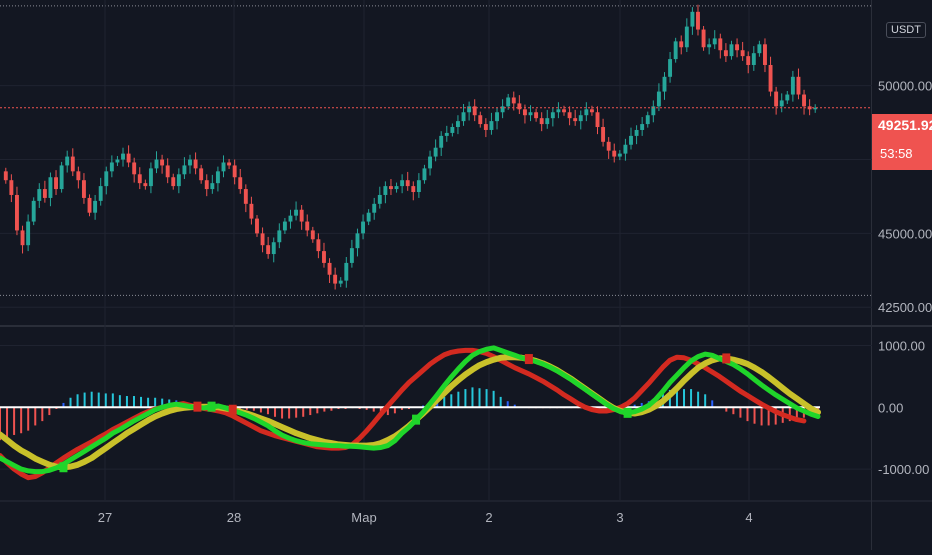 The width and height of the screenshot is (932, 555). I want to click on price-tick-label: 42500.00, so click(905, 307).